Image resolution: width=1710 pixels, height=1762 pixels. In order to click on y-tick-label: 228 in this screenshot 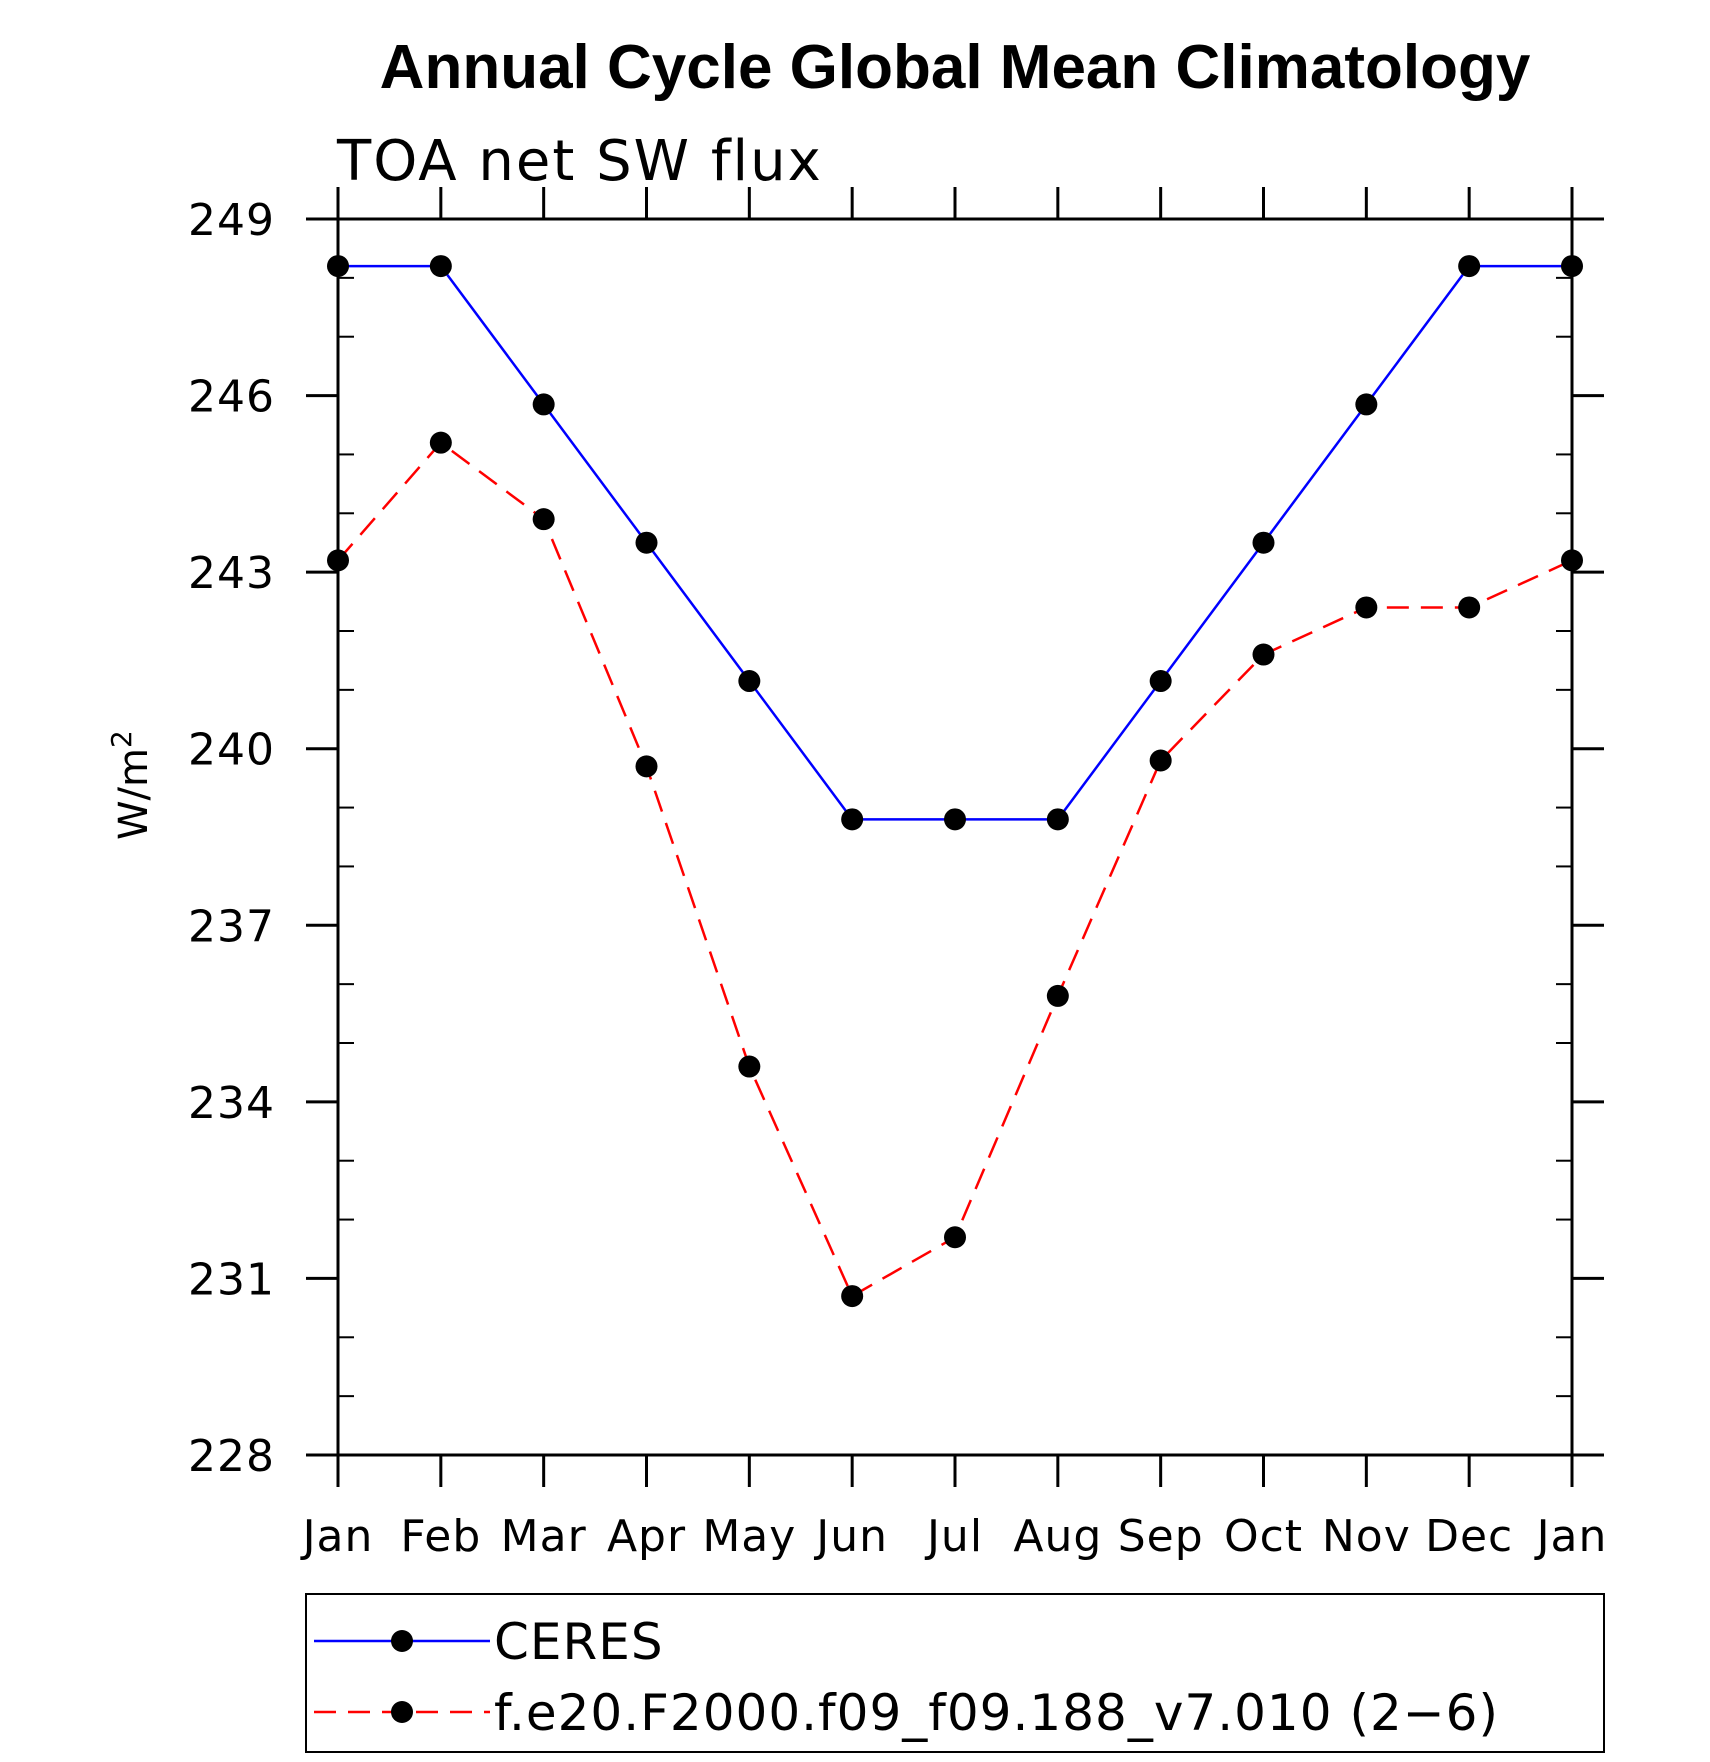, I will do `click(231, 1456)`.